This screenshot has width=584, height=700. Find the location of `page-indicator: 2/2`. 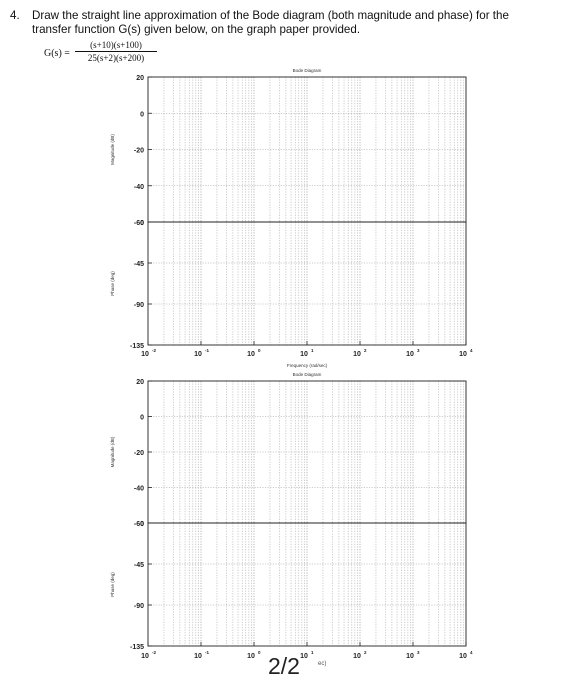

page-indicator: 2/2 is located at coordinates (284, 666).